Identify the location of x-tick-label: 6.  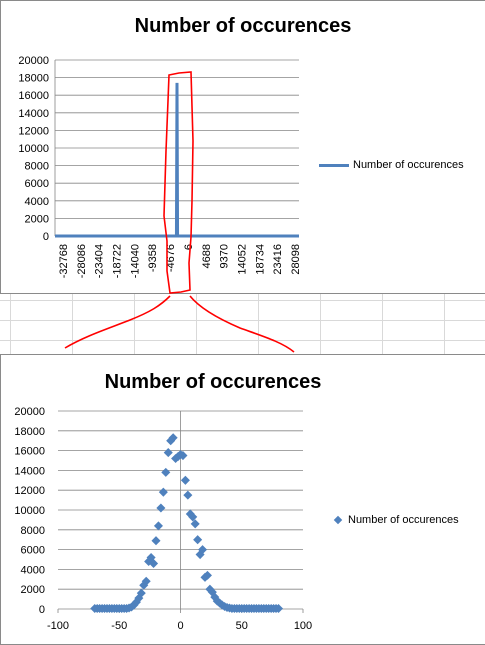
(189, 247).